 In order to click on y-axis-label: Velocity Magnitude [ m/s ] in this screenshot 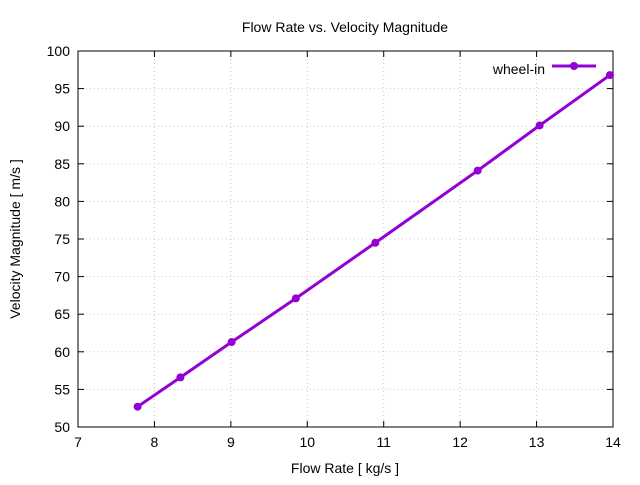, I will do `click(15, 239)`.